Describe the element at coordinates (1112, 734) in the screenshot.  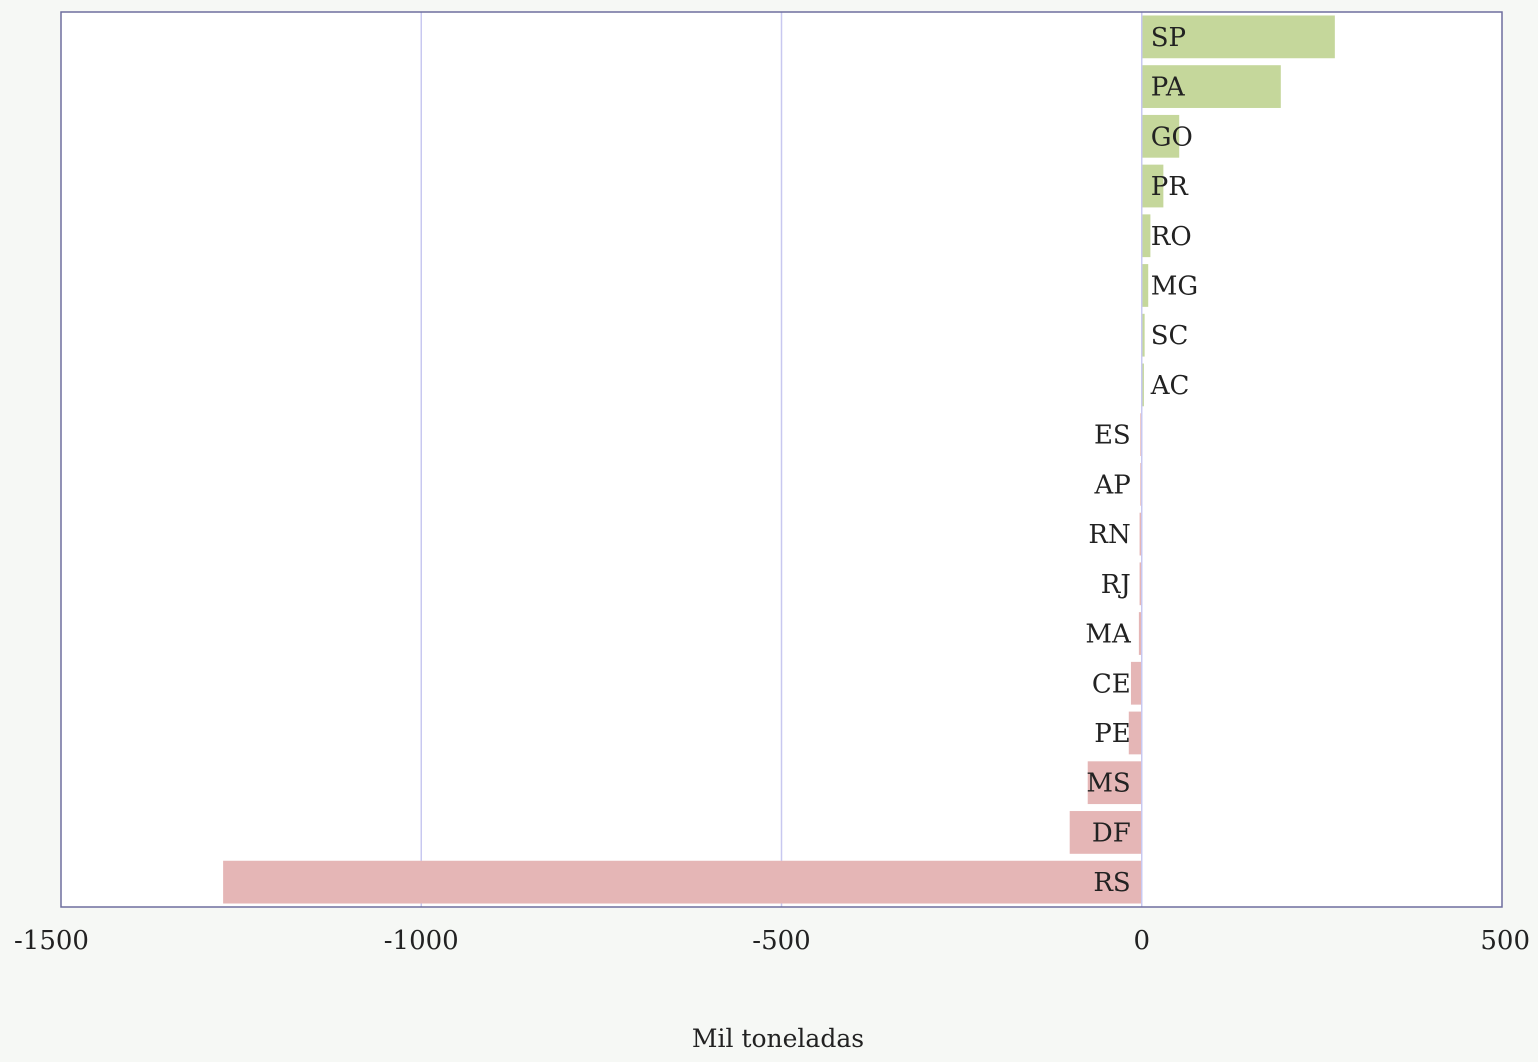
I see `bar-label-pe: PE` at that location.